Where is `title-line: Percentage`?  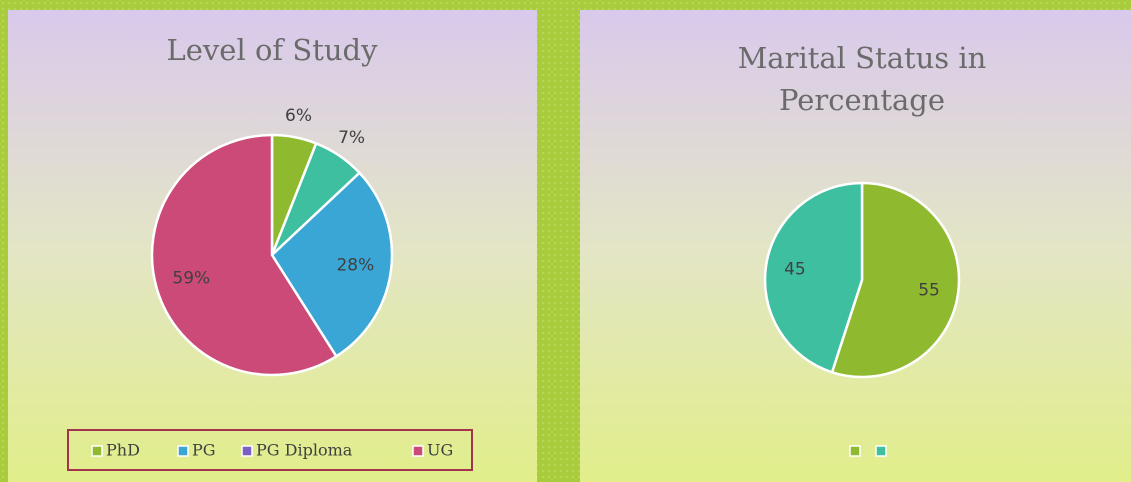 title-line: Percentage is located at coordinates (862, 100).